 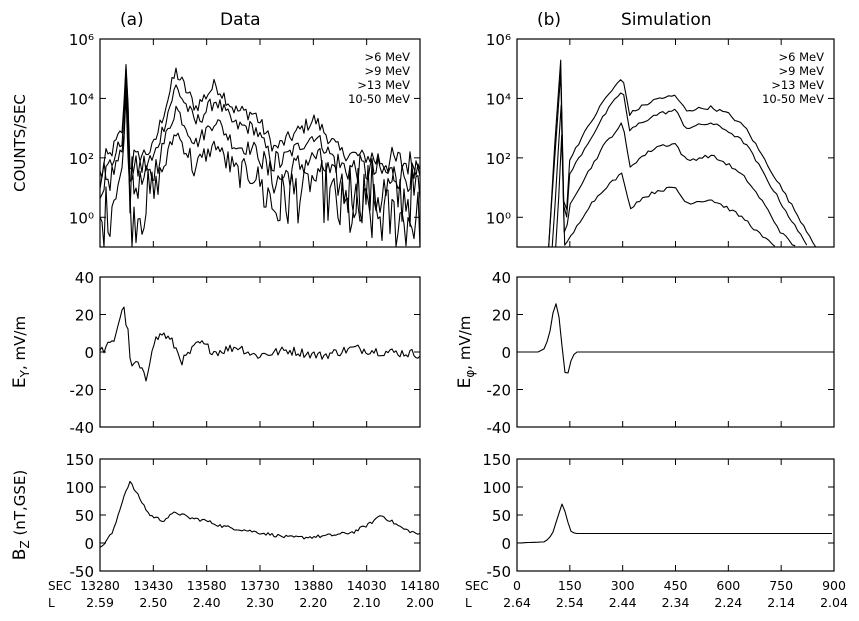 I want to click on panel-b-ephi: -40 -20 0 20 40 Eφ, mV/m, so click(x=645, y=353).